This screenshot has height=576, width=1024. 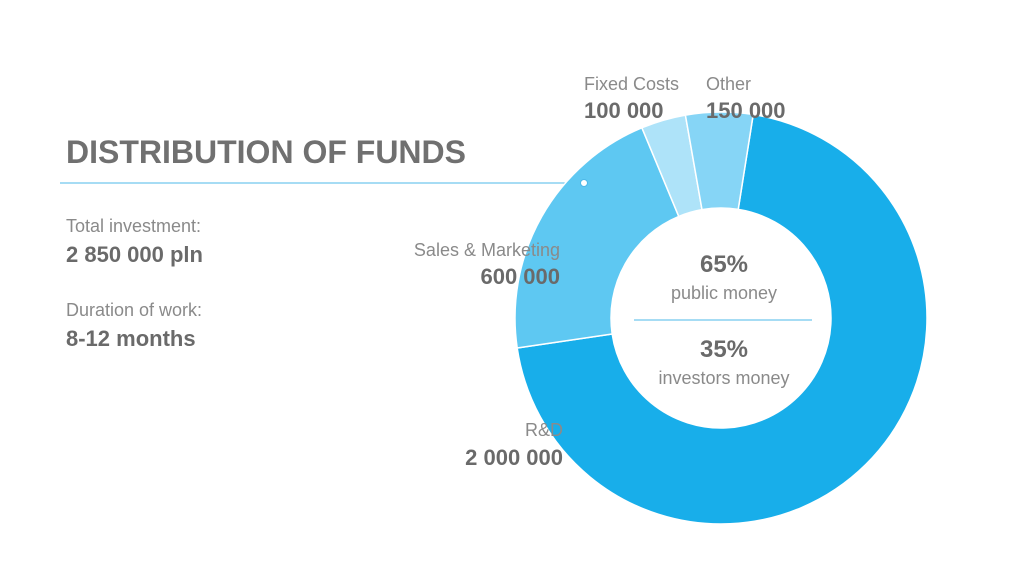 What do you see at coordinates (266, 152) in the screenshot?
I see `page-title: DISTRIBUTION OF FUNDS` at bounding box center [266, 152].